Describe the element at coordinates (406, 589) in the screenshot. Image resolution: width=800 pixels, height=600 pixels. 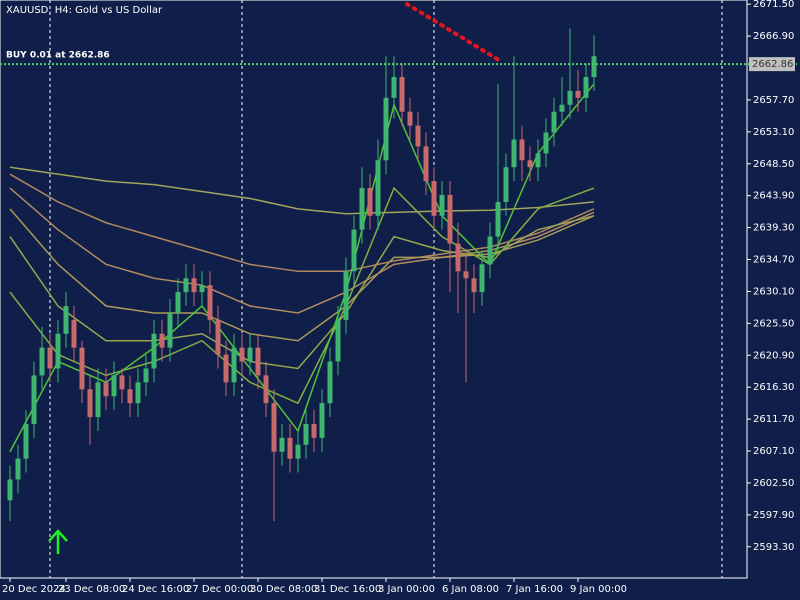
I see `x-tick-label: 3 Jan 00:00` at that location.